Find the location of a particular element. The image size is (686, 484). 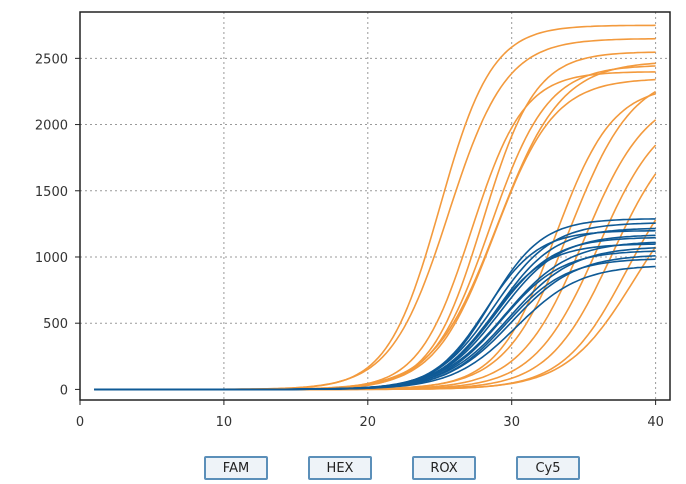

y-tick-label: 0 is located at coordinates (64, 390).